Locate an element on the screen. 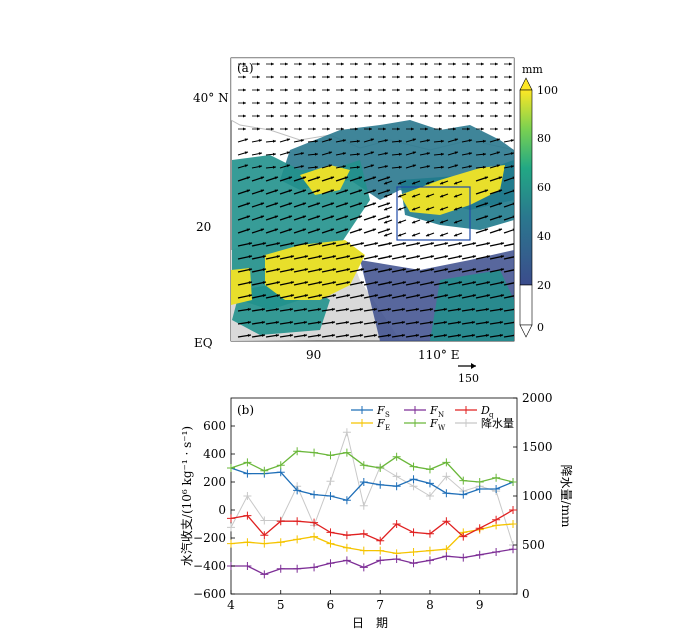  y2-axis-label: 降水量/mm is located at coordinates (566, 496).